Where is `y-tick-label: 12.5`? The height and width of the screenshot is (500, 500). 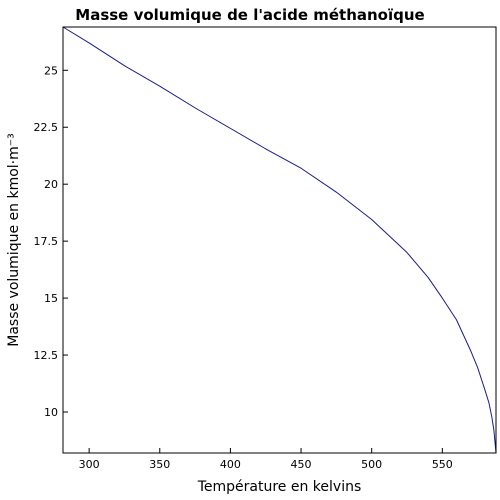 y-tick-label: 12.5 is located at coordinates (46, 355).